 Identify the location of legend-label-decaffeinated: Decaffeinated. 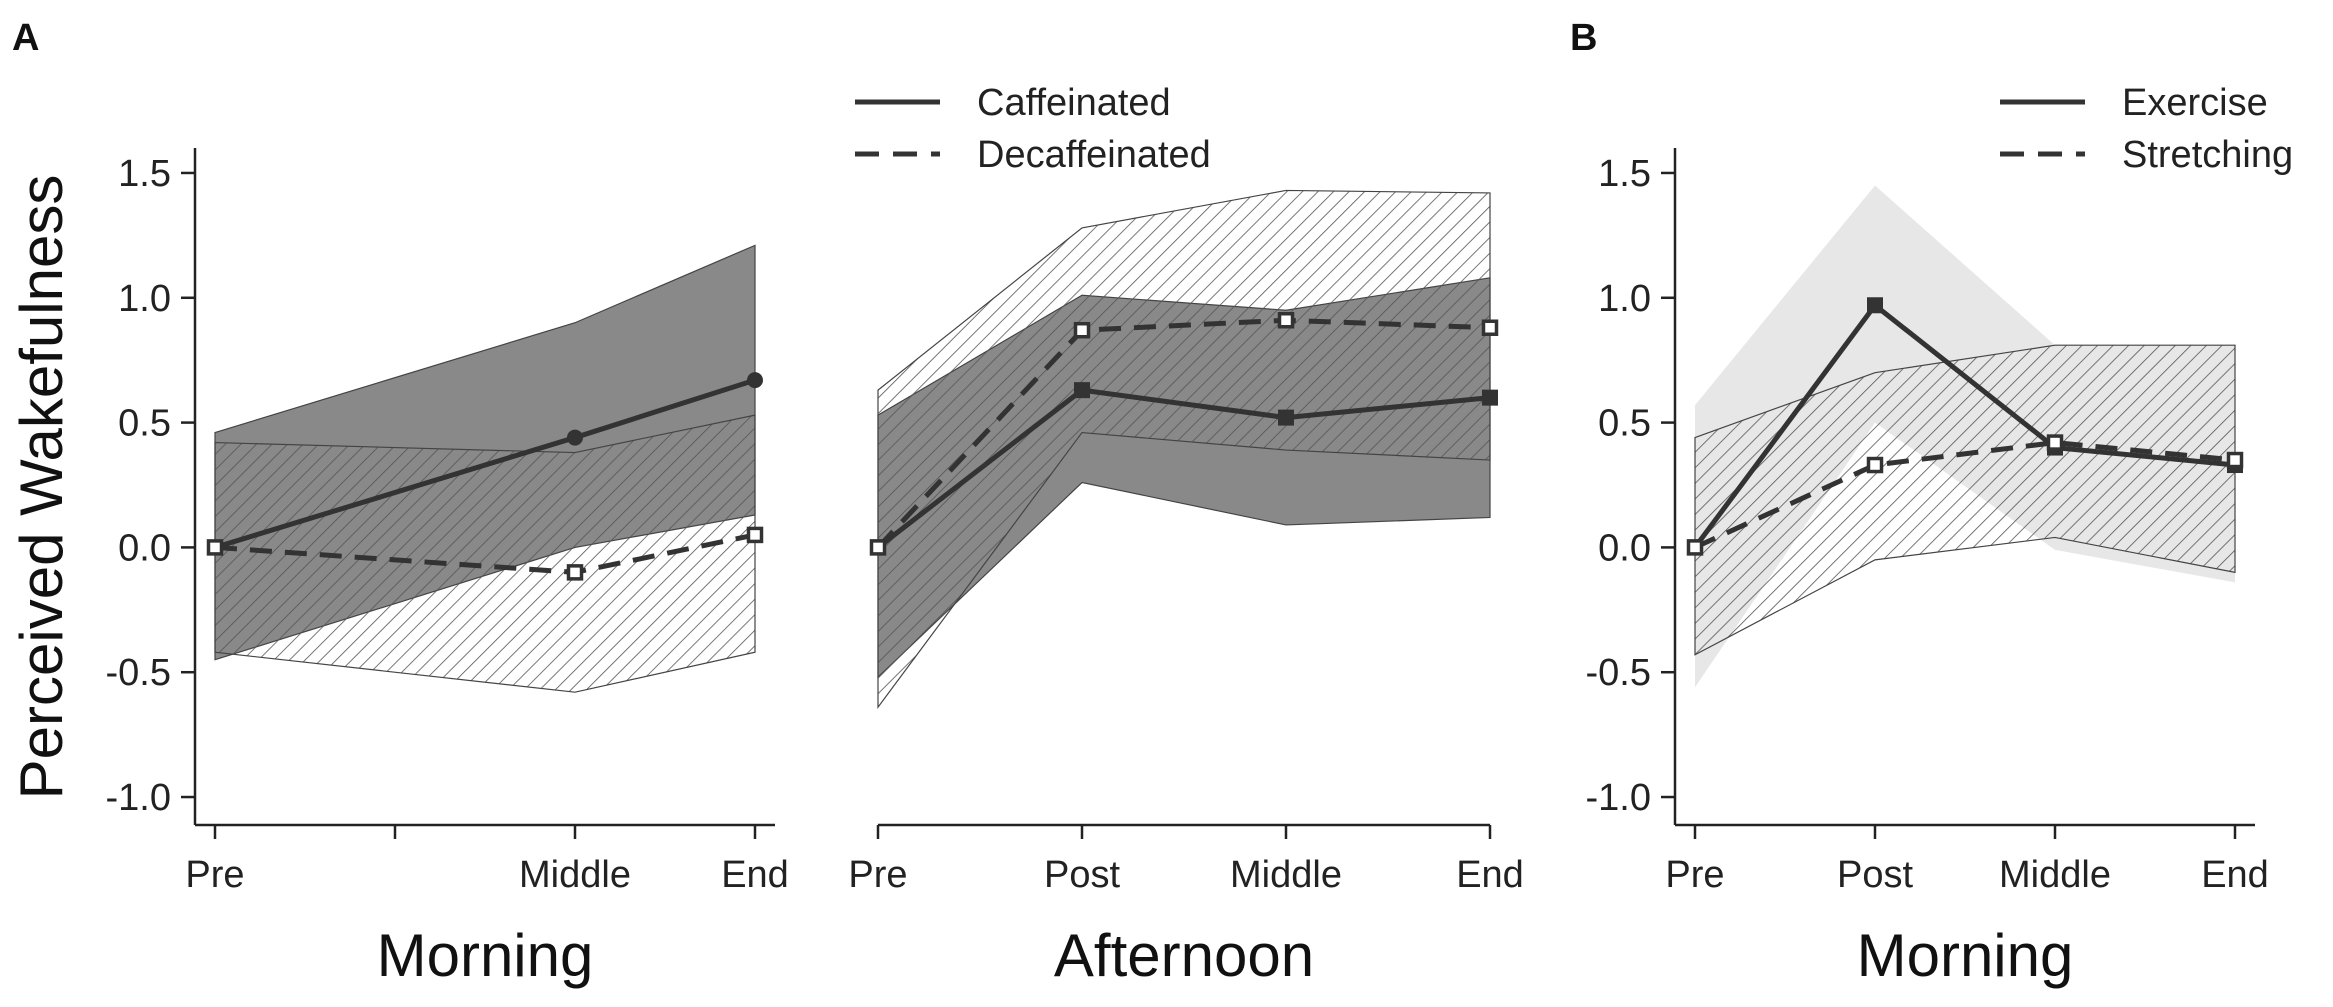
(1094, 155).